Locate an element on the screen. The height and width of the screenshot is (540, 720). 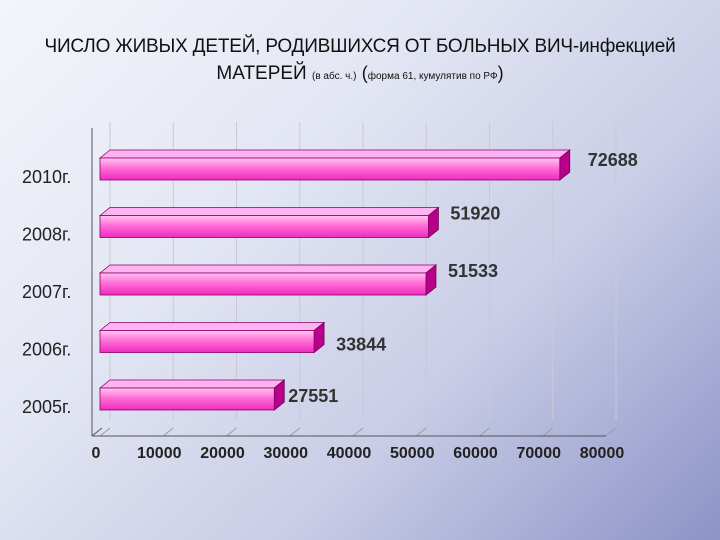
title-open-paren: ( is located at coordinates (364, 73).